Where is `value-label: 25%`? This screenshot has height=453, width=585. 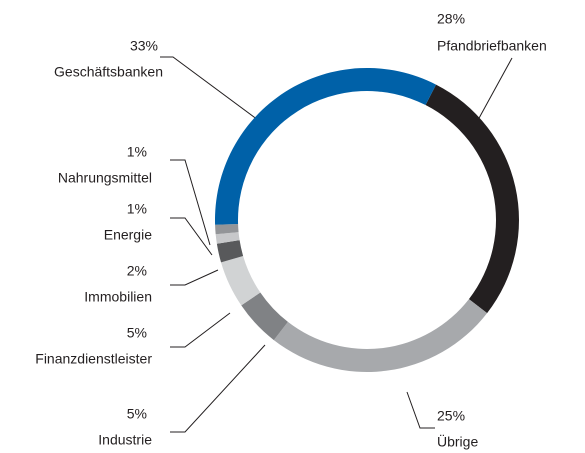
value-label: 25% is located at coordinates (451, 416).